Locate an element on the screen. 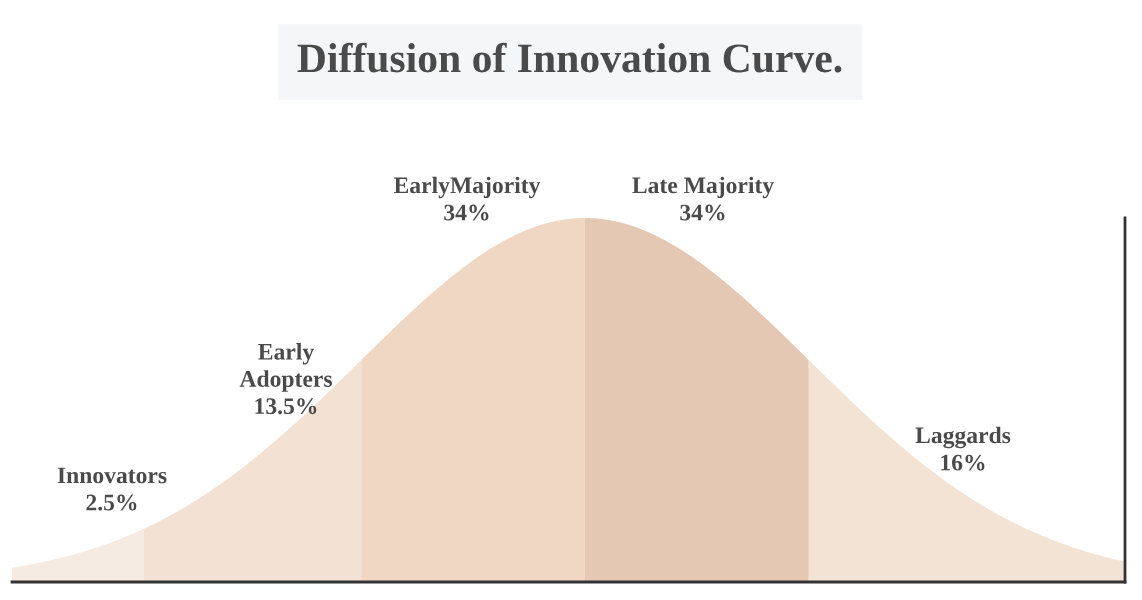  category-label: Innovators is located at coordinates (112, 475).